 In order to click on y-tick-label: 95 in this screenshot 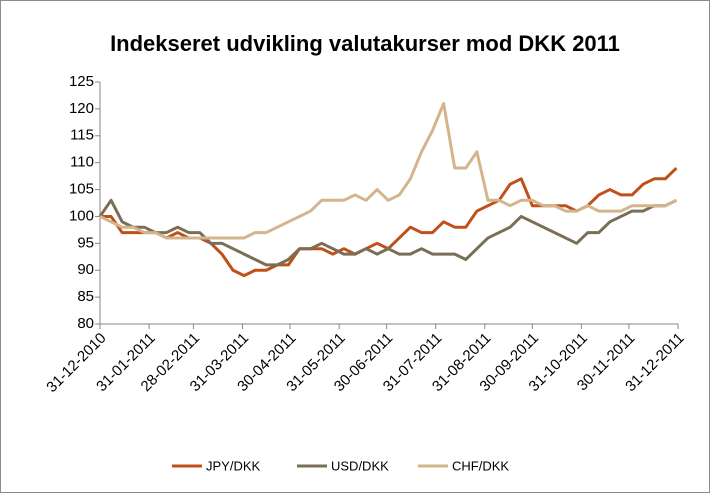, I will do `click(85, 242)`.